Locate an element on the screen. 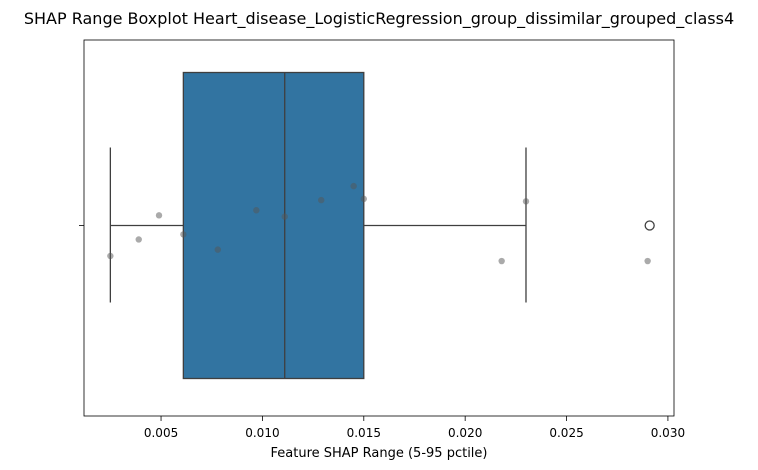 This screenshot has width=758, height=470. x-tick-label: 0.010 is located at coordinates (262, 433).